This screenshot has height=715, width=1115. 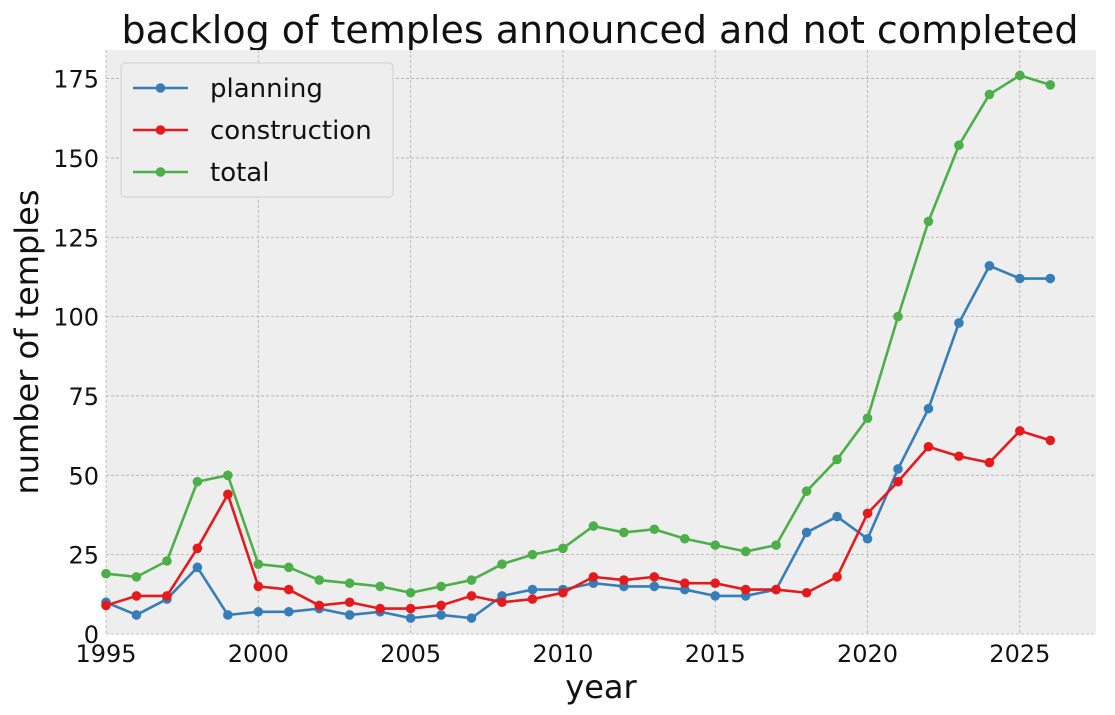 What do you see at coordinates (160, 130) in the screenshot?
I see `legend-marker-construction` at bounding box center [160, 130].